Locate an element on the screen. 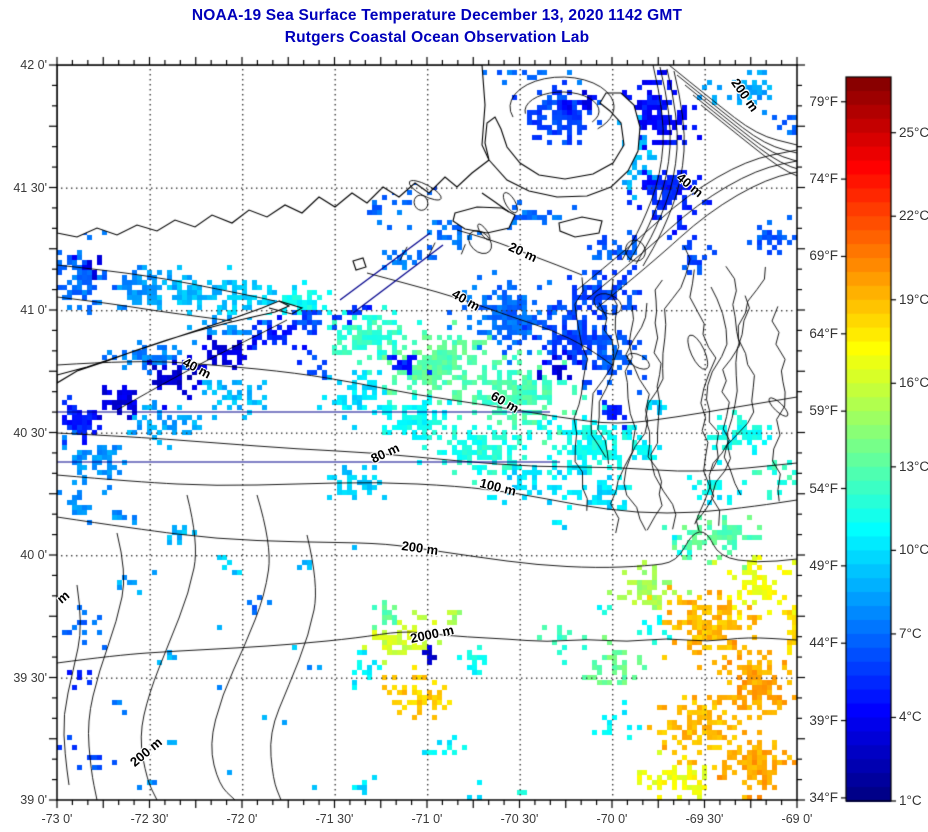 The width and height of the screenshot is (928, 832). y-tick-label: 42 0' is located at coordinates (33, 65).